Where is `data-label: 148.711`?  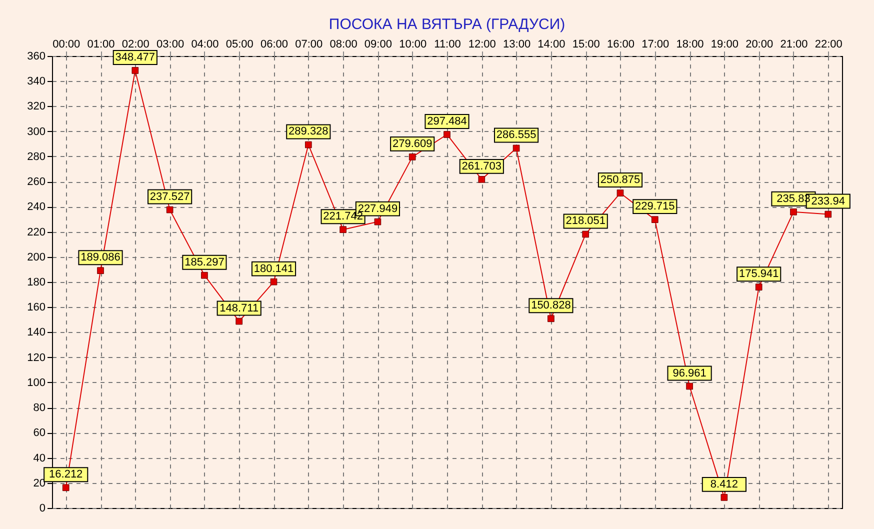 data-label: 148.711 is located at coordinates (239, 308).